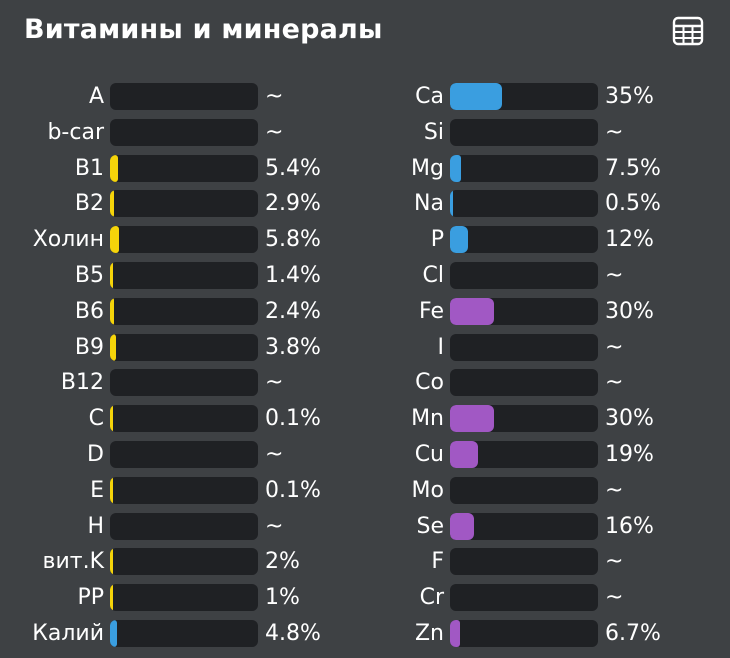  Describe the element at coordinates (427, 419) in the screenshot. I see `nutrient-label: Mn` at that location.